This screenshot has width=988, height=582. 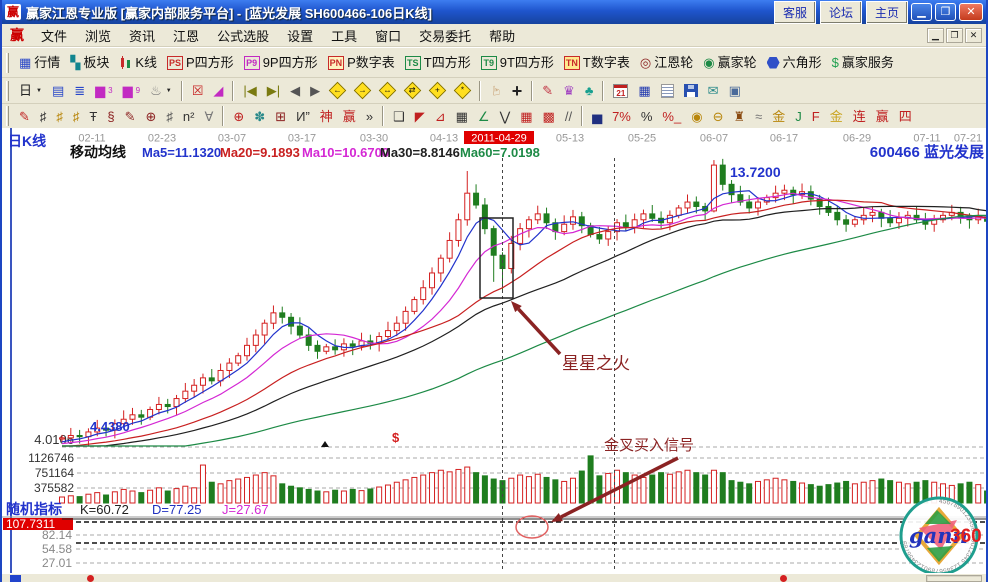 I want to click on crosshair-button: +, so click(x=517, y=91).